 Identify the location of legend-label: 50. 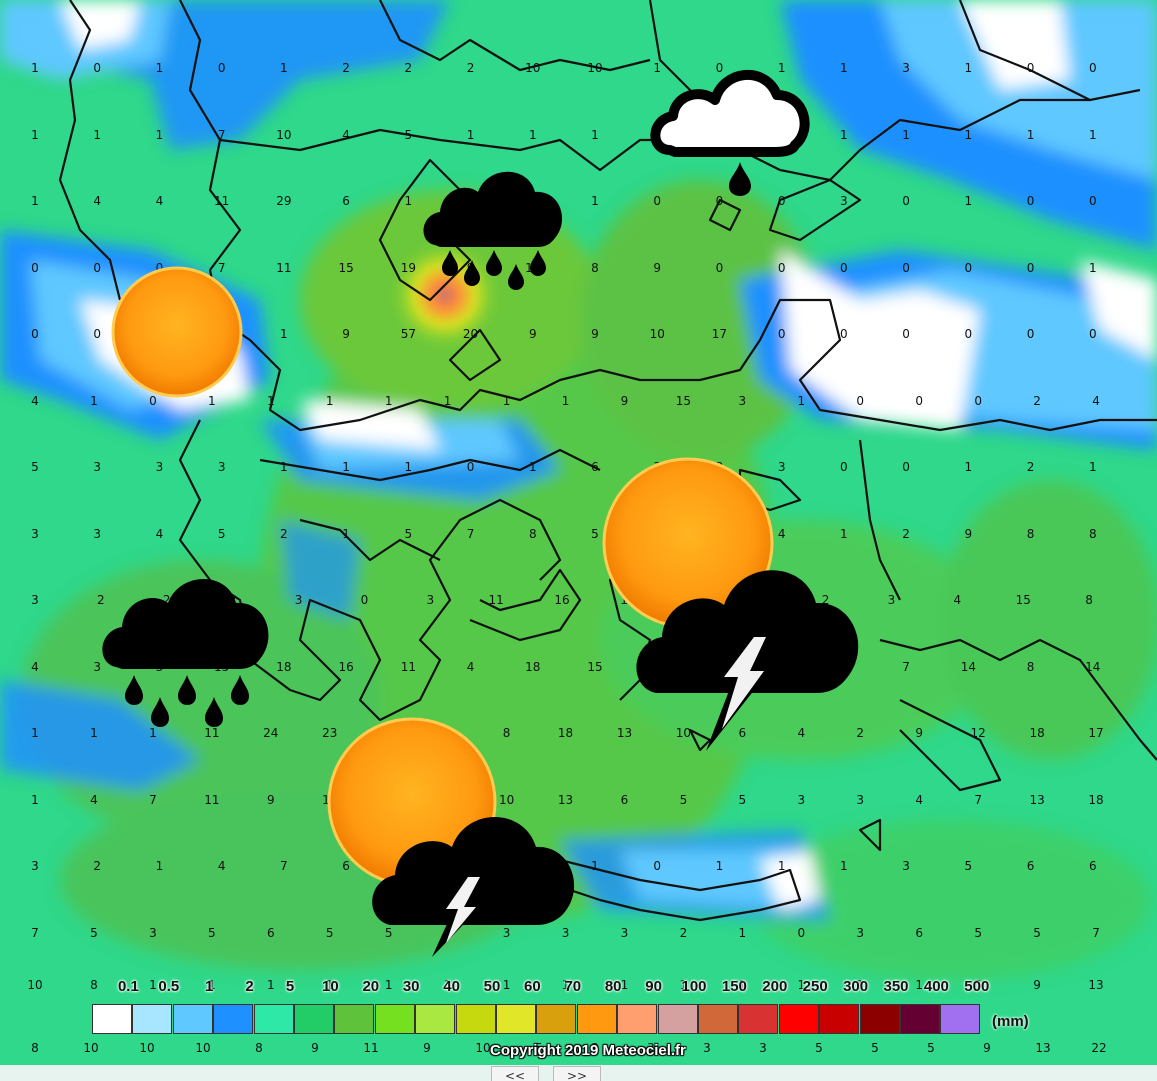
(492, 986).